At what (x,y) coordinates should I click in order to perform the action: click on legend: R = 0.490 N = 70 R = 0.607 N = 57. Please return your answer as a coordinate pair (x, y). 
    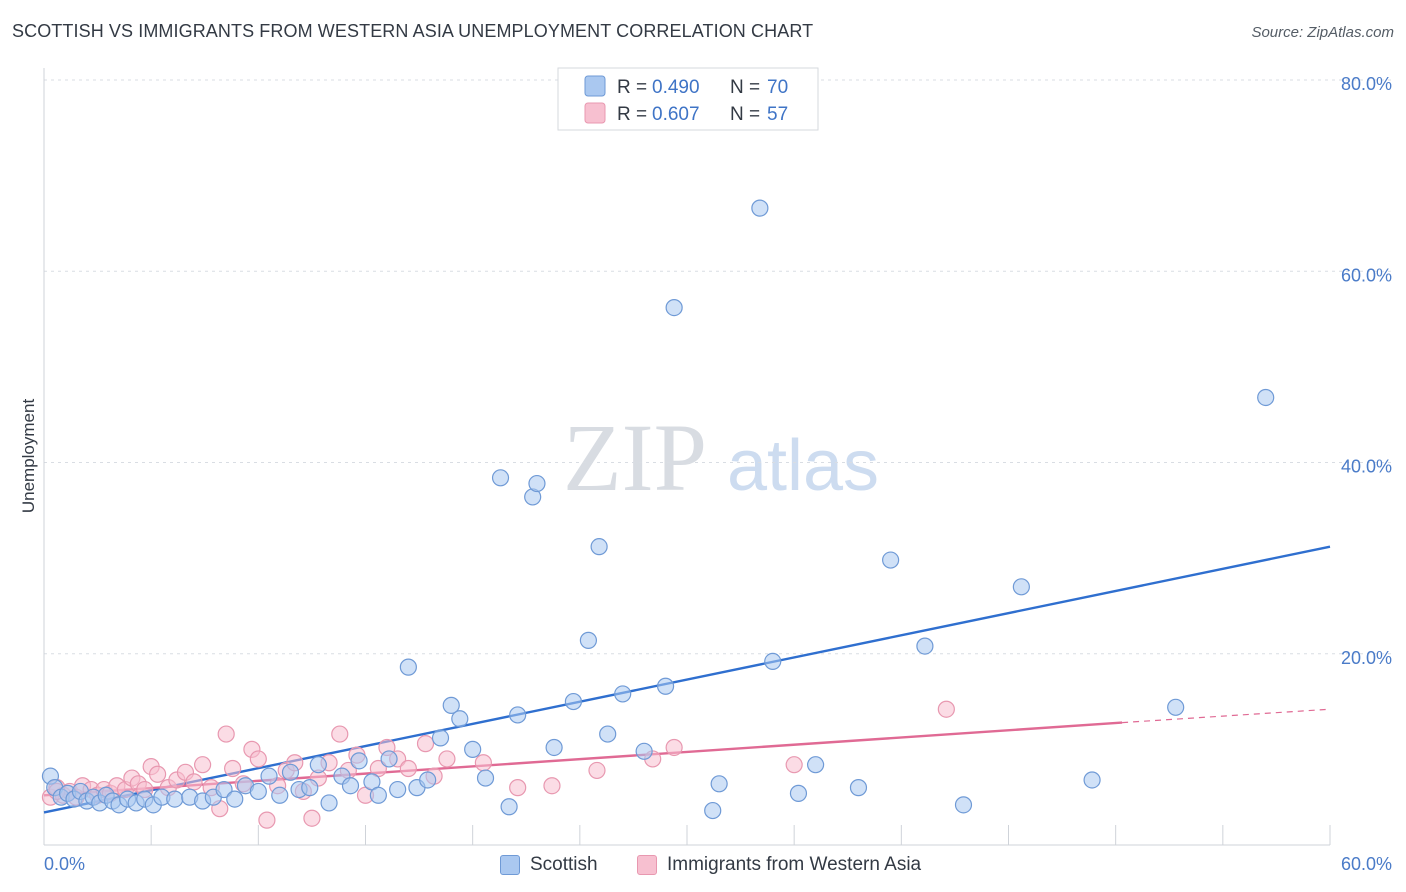
    Looking at the image, I should click on (688, 99).